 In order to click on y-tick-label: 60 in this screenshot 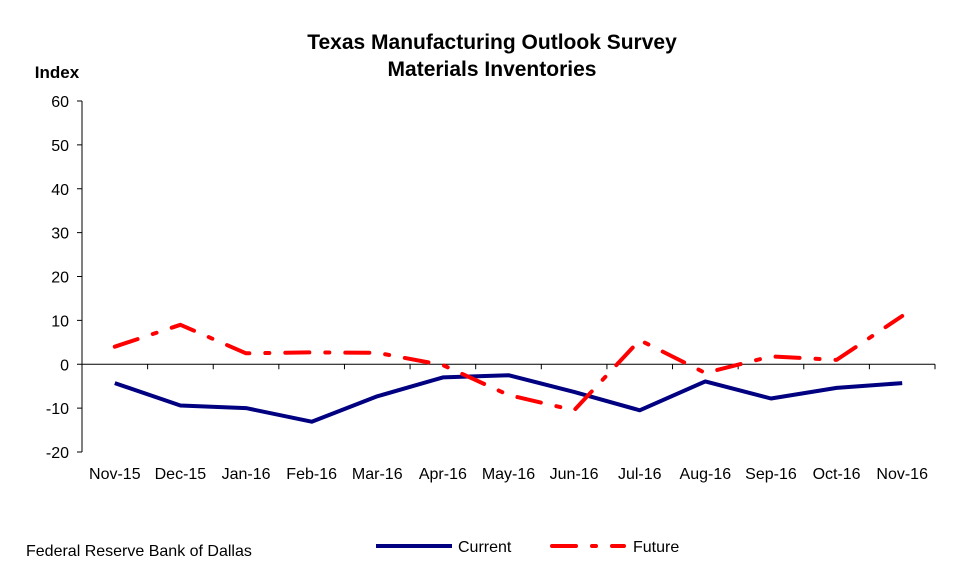, I will do `click(60, 102)`.